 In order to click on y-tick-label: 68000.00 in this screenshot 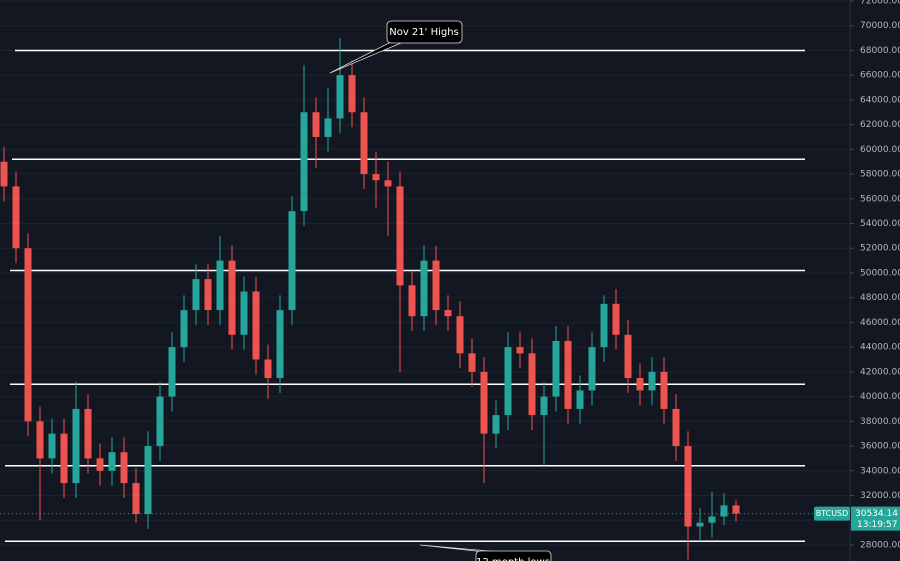, I will do `click(880, 51)`.